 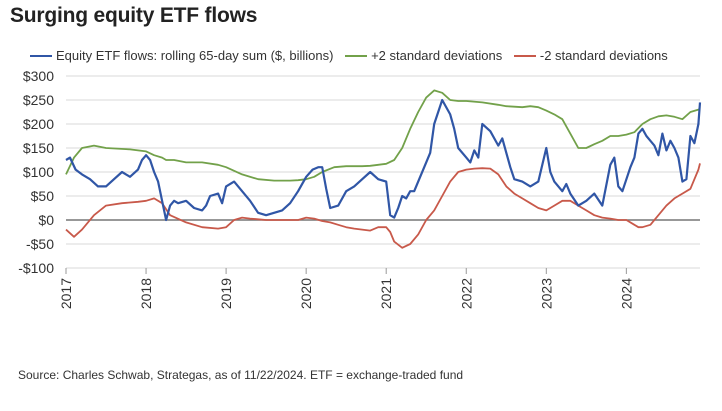 What do you see at coordinates (546, 293) in the screenshot?
I see `x-tick-label: 2023` at bounding box center [546, 293].